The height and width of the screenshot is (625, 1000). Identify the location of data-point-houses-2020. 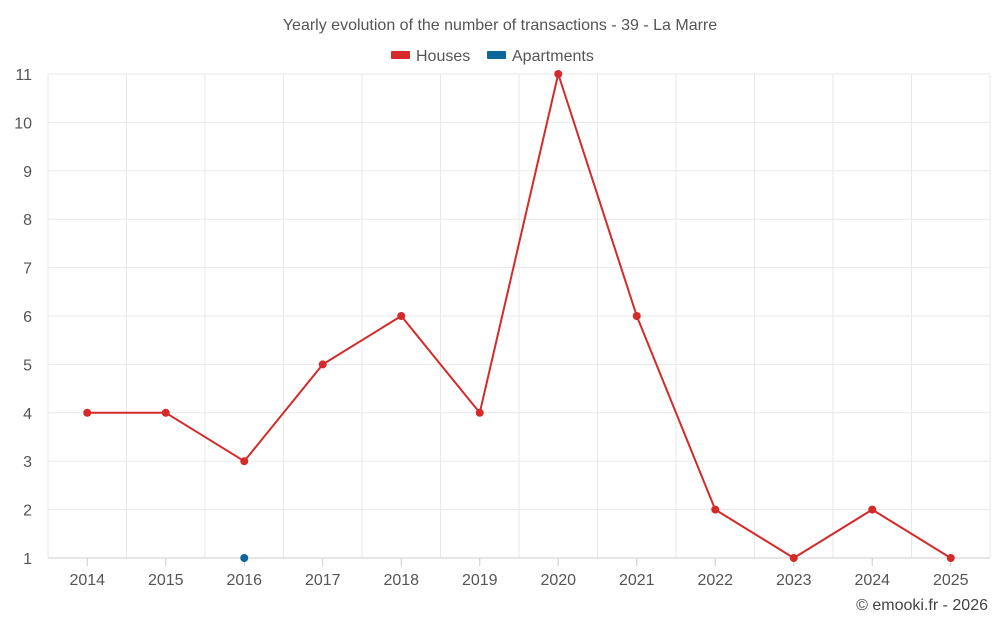
(558, 74).